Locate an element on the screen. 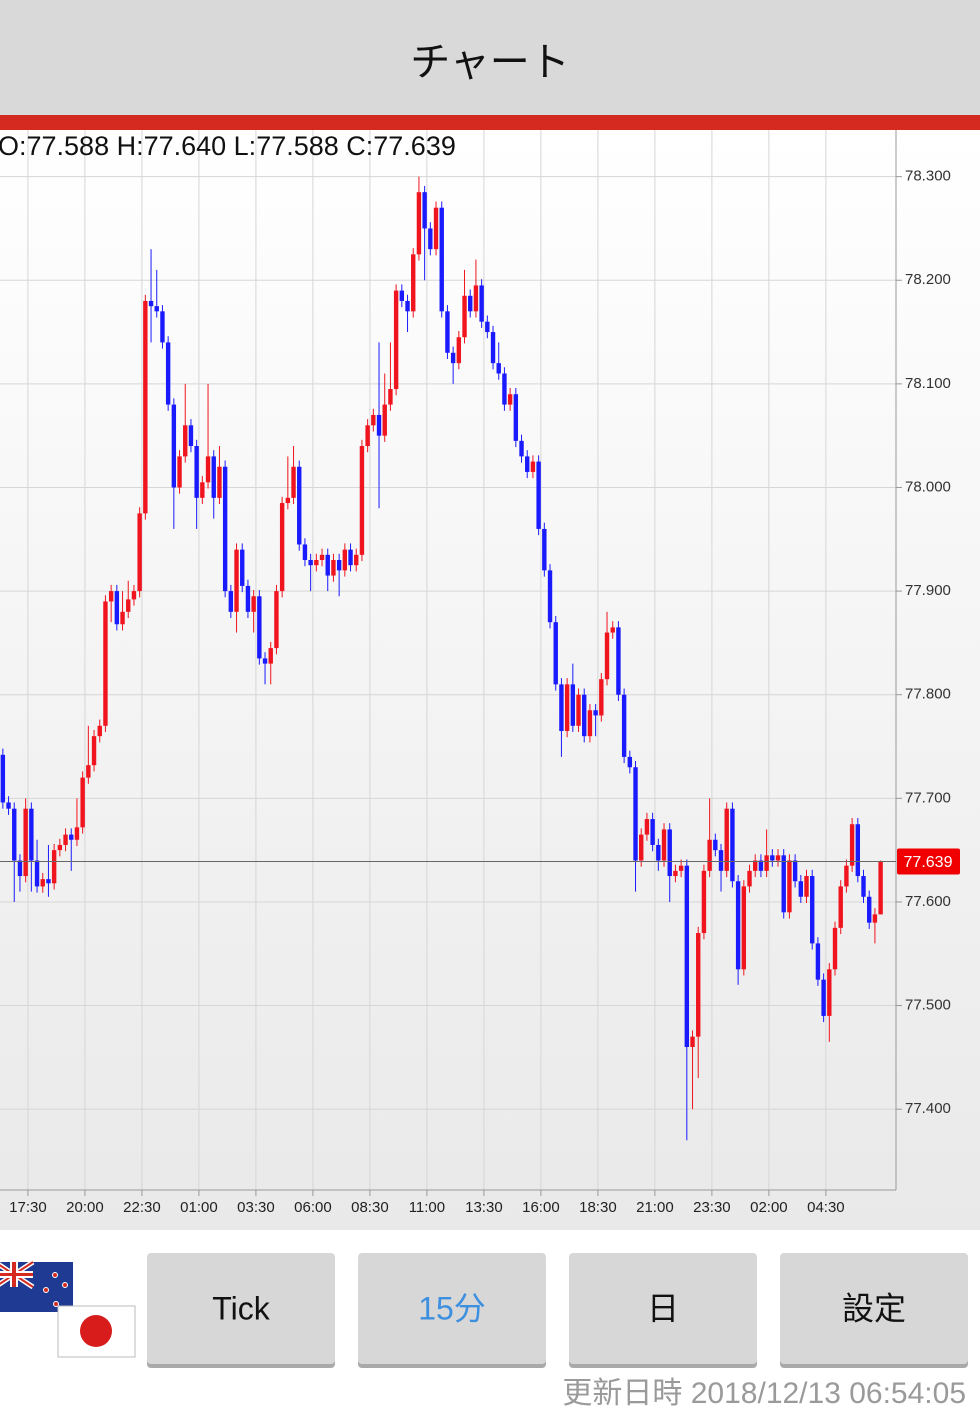 The width and height of the screenshot is (980, 1421). nz-flag is located at coordinates (36, 1285).